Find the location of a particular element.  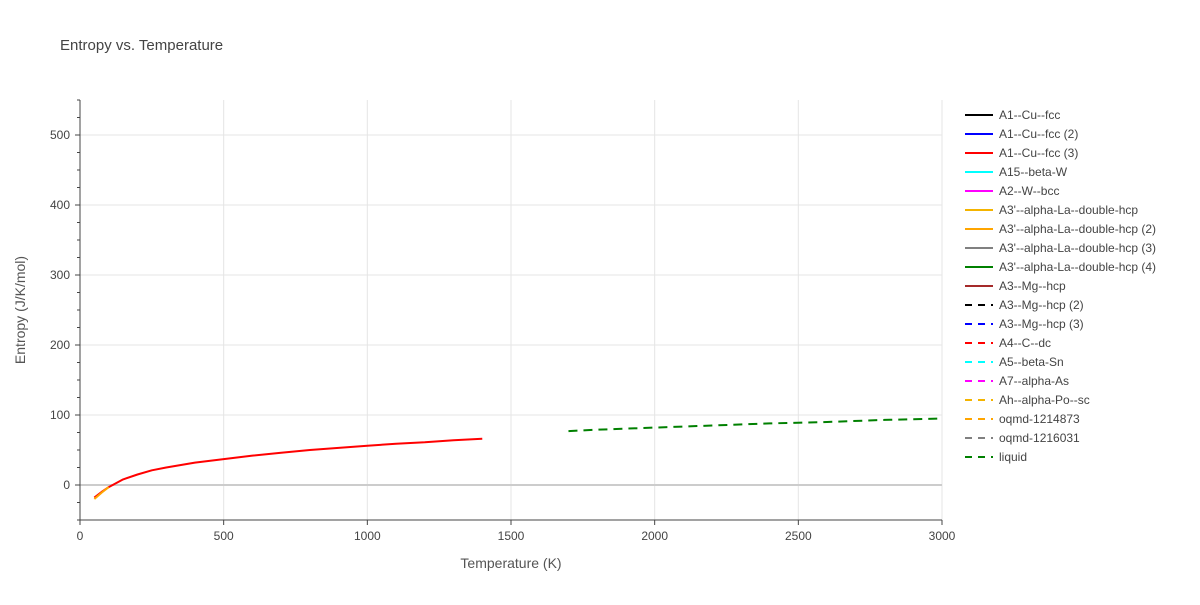

y-axis-title: Entropy (J/K/mol) is located at coordinates (20, 310).